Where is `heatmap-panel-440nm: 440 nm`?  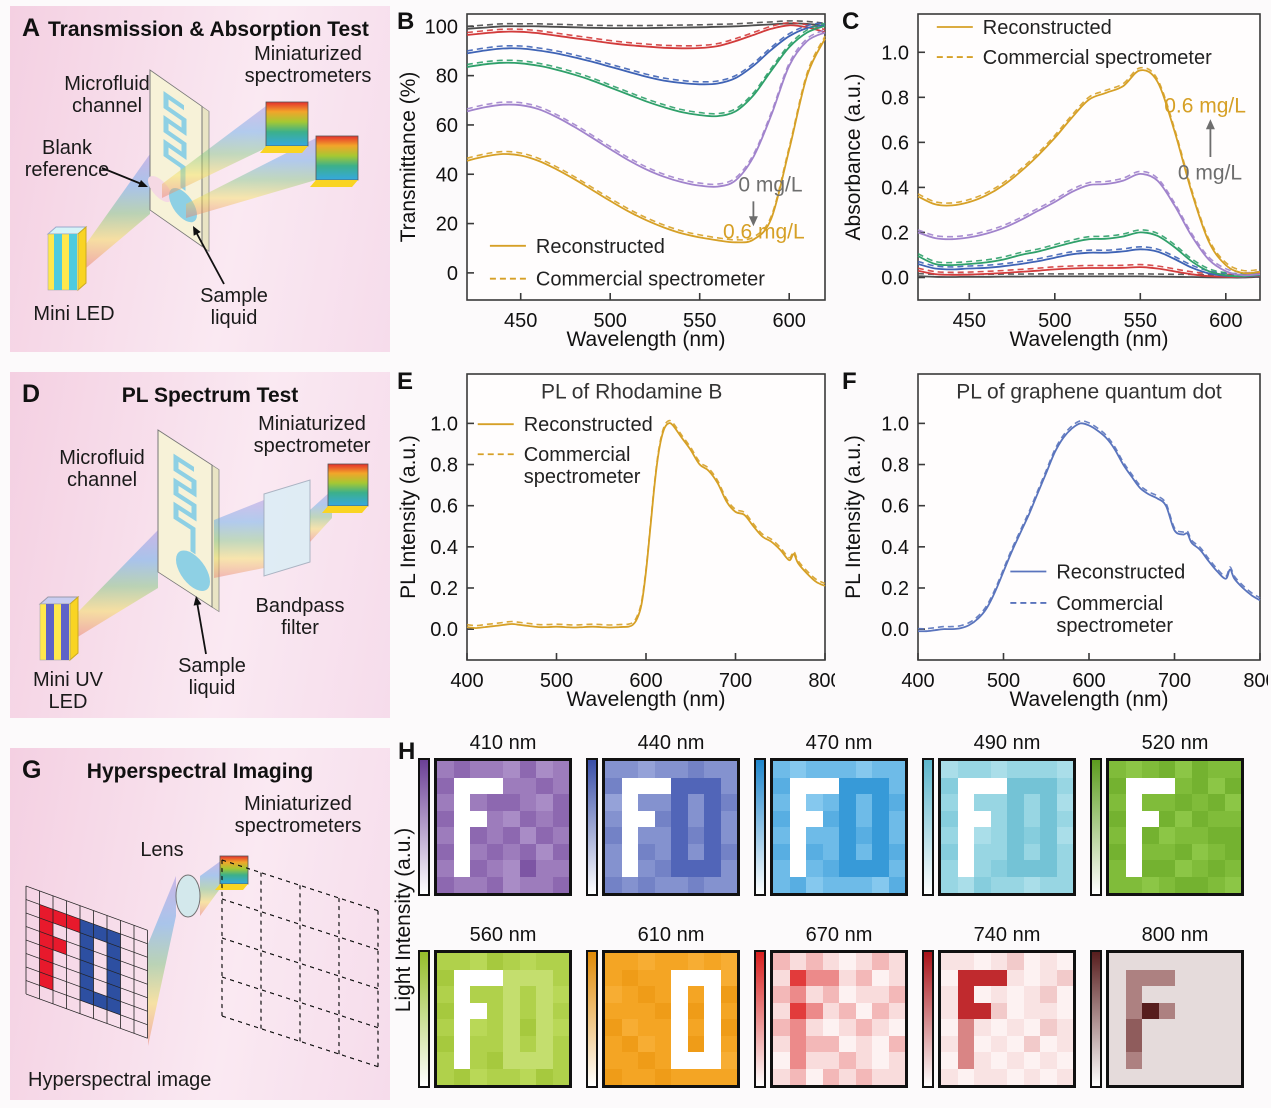 heatmap-panel-440nm: 440 nm is located at coordinates (663, 814).